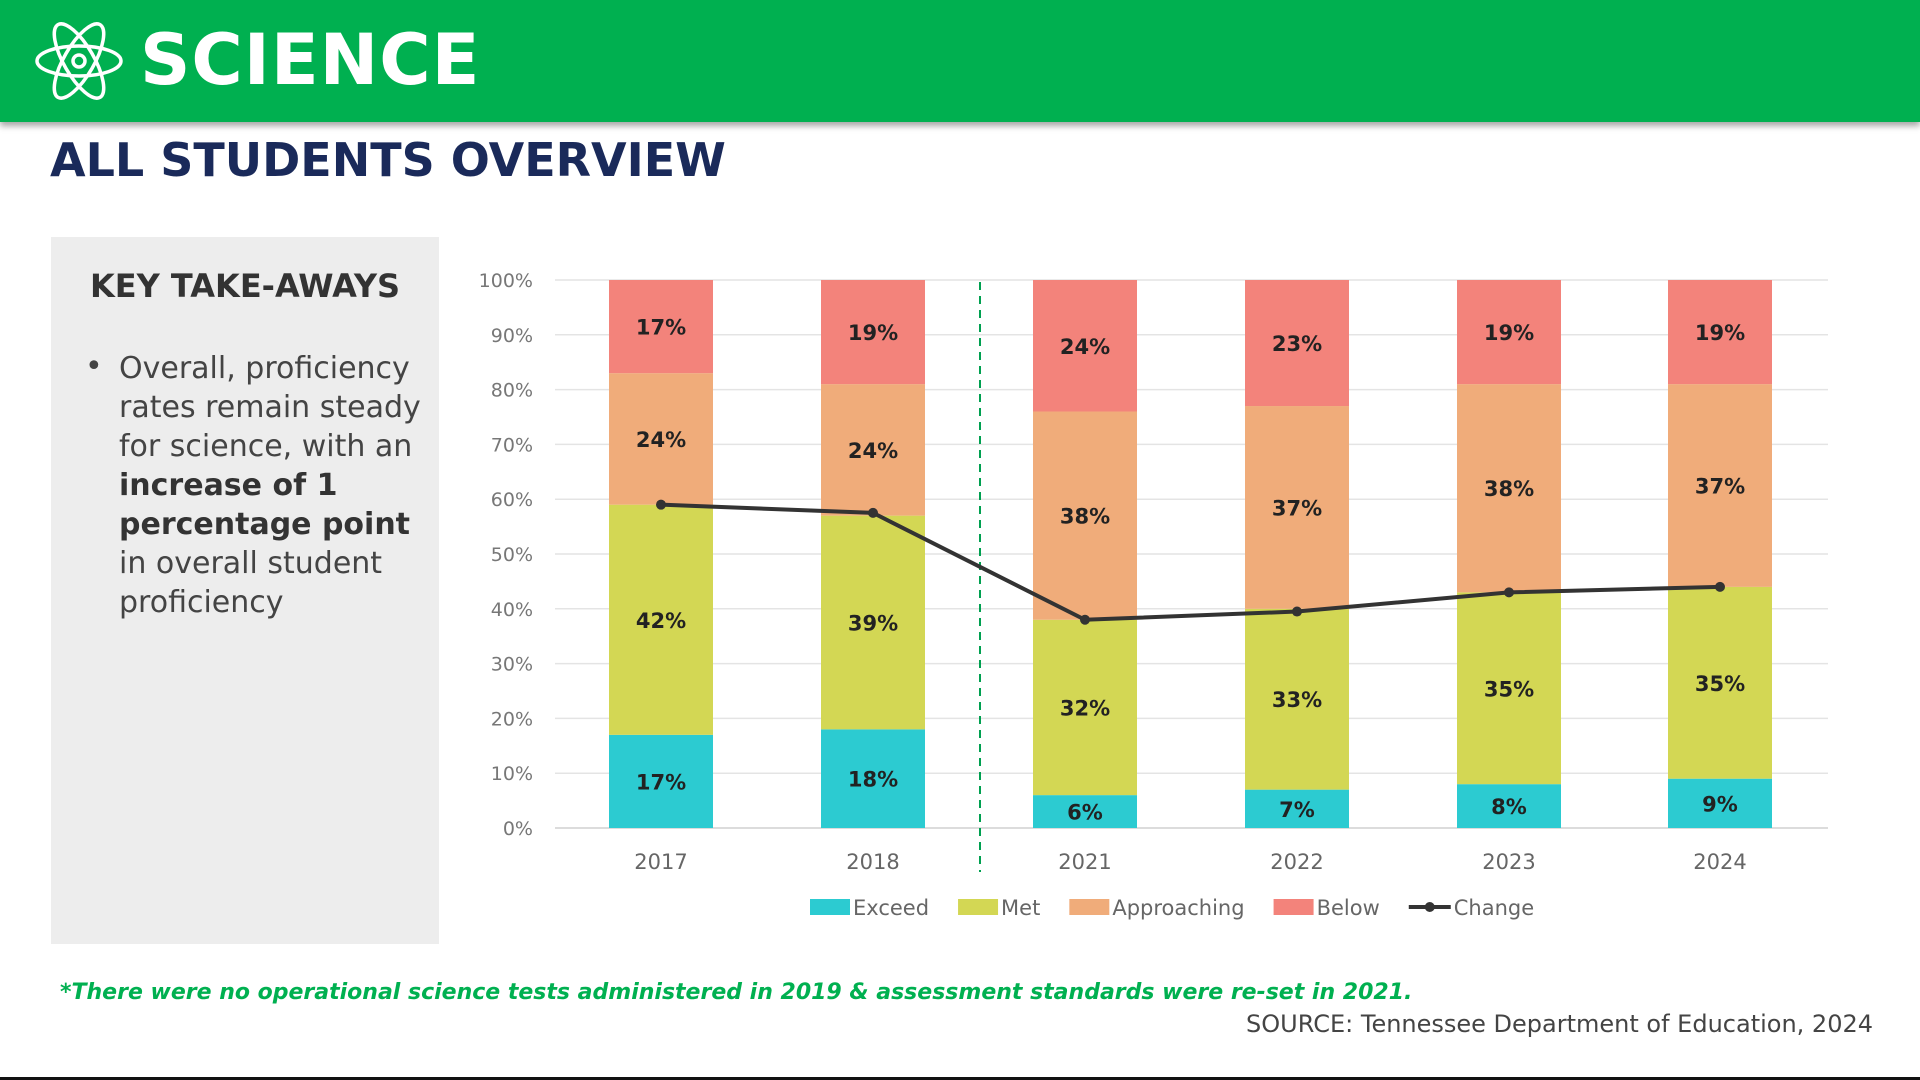  I want to click on data-label: 8%, so click(1509, 807).